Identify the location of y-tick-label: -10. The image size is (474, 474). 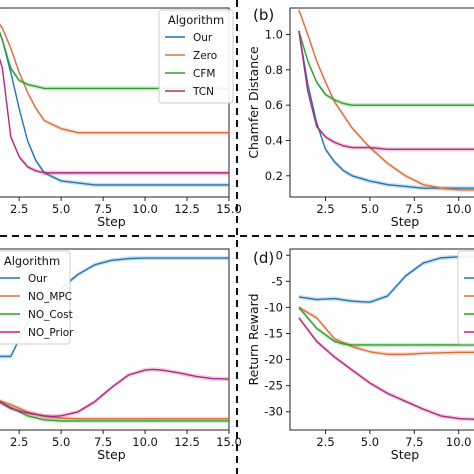
(273, 307).